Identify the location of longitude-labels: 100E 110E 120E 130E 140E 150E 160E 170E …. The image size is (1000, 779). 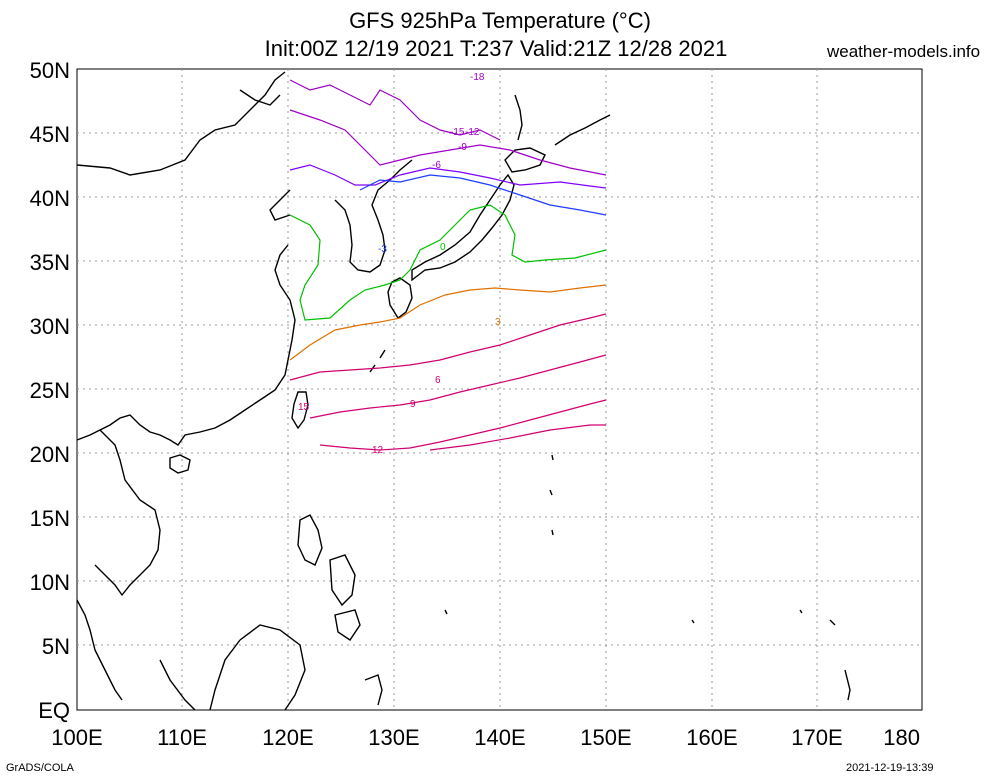
(485, 737).